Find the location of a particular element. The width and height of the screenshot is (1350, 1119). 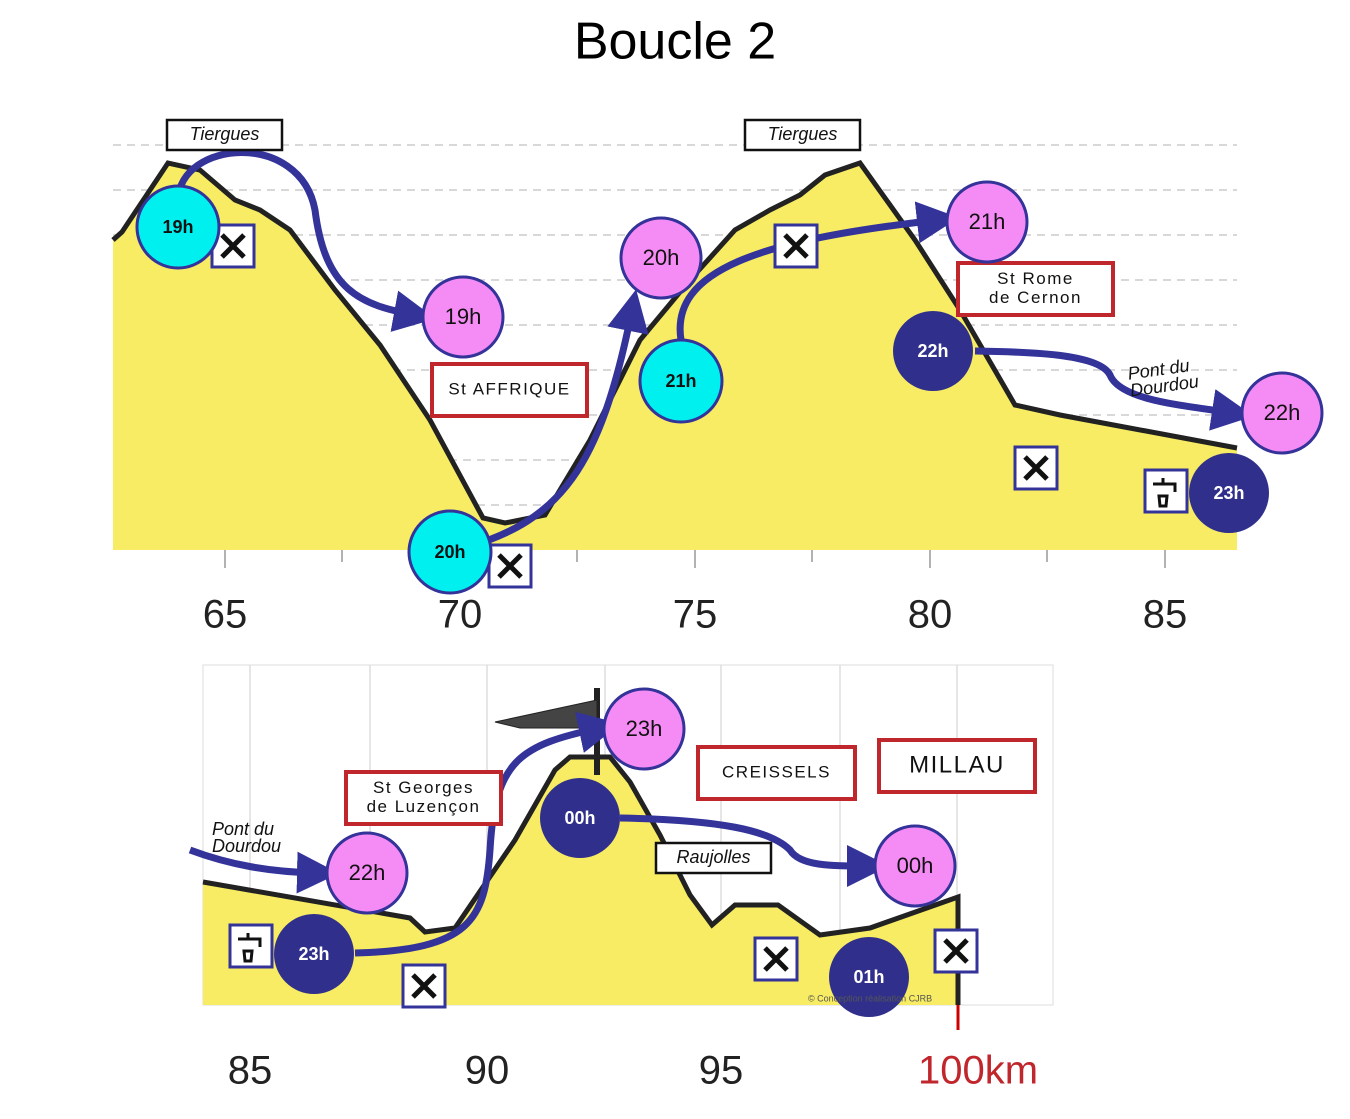

x-label: 65 is located at coordinates (225, 615).